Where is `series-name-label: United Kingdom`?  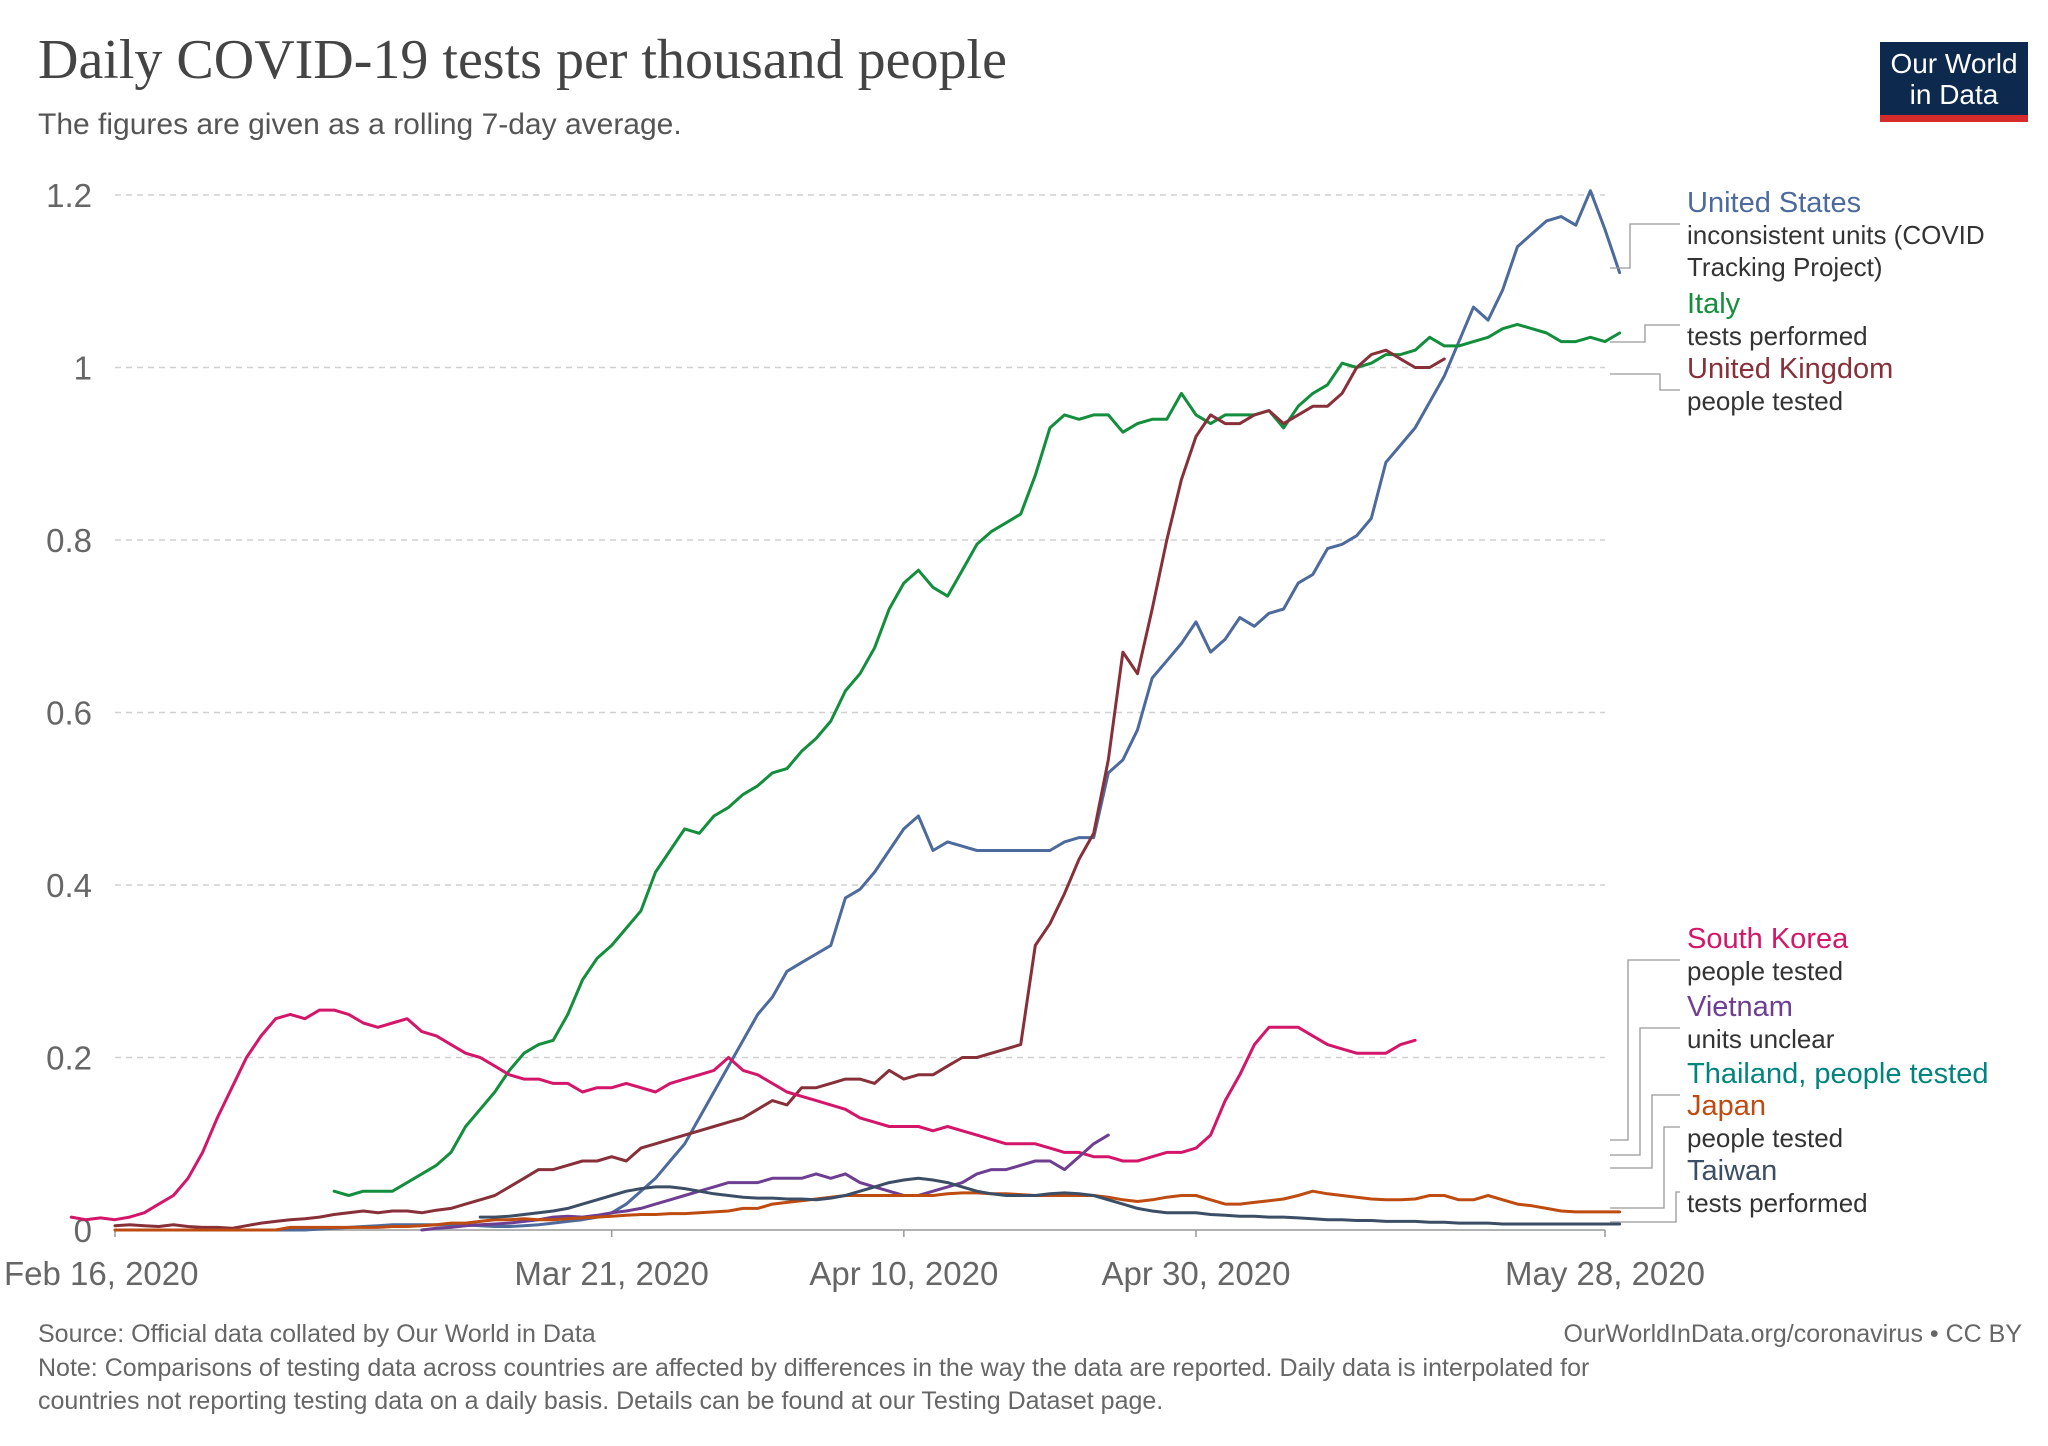 series-name-label: United Kingdom is located at coordinates (1790, 369).